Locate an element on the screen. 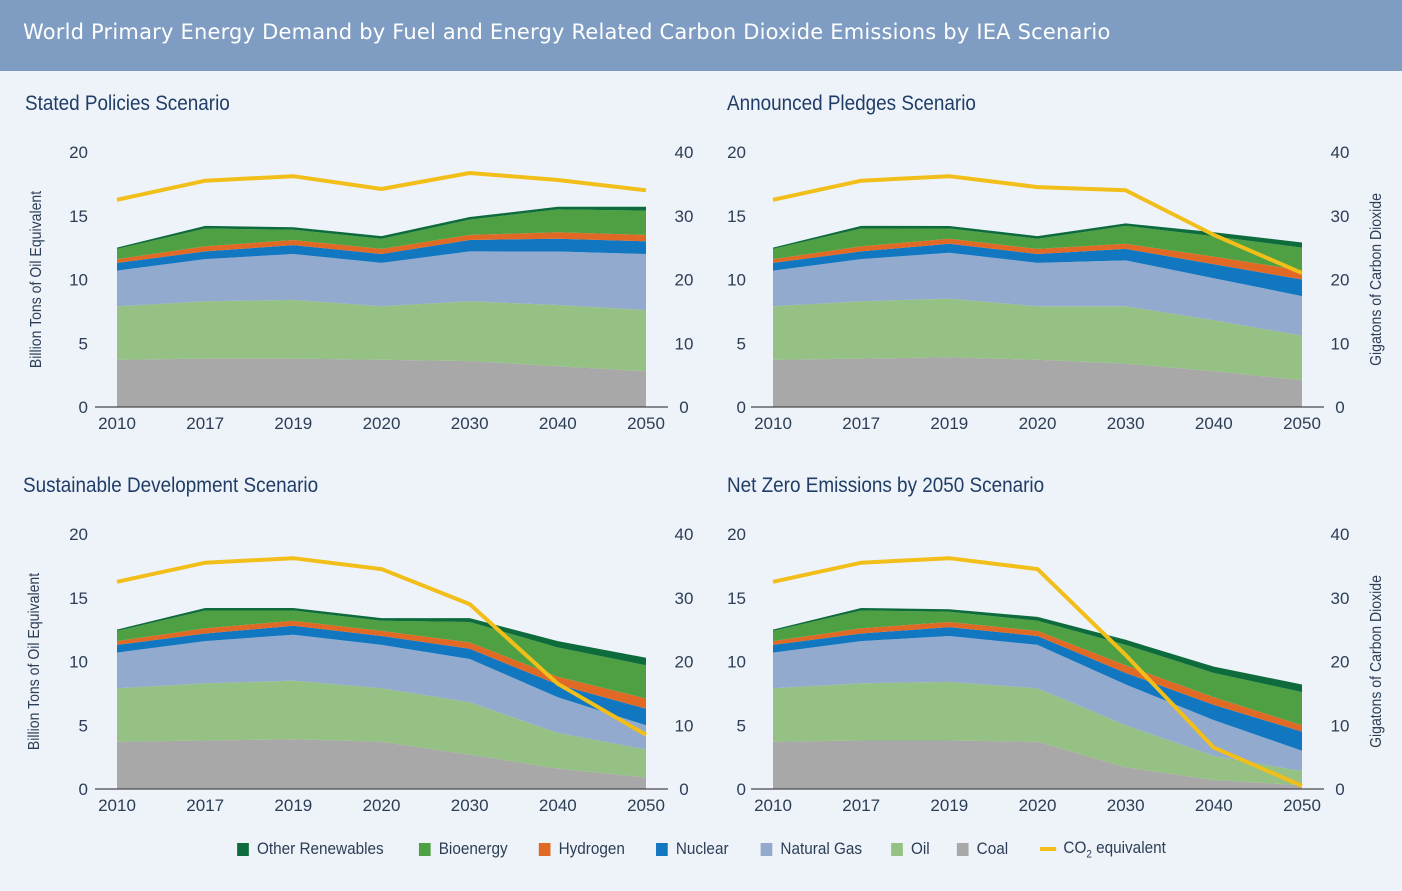  legend-label-natural_gas: Natural Gas is located at coordinates (821, 848).